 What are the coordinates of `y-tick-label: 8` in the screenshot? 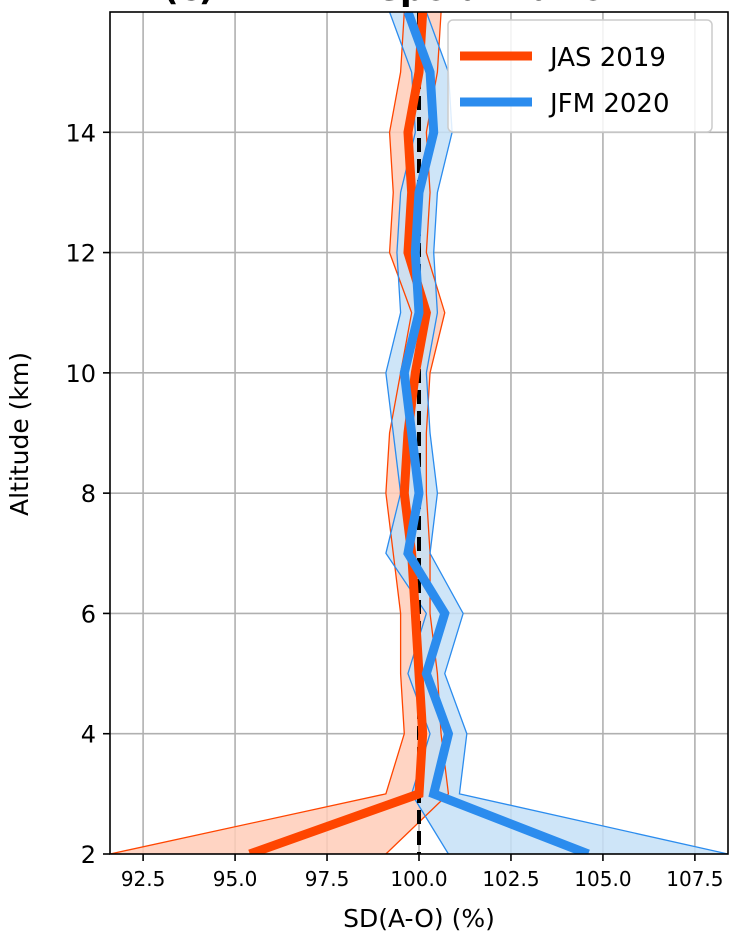 It's located at (88, 494).